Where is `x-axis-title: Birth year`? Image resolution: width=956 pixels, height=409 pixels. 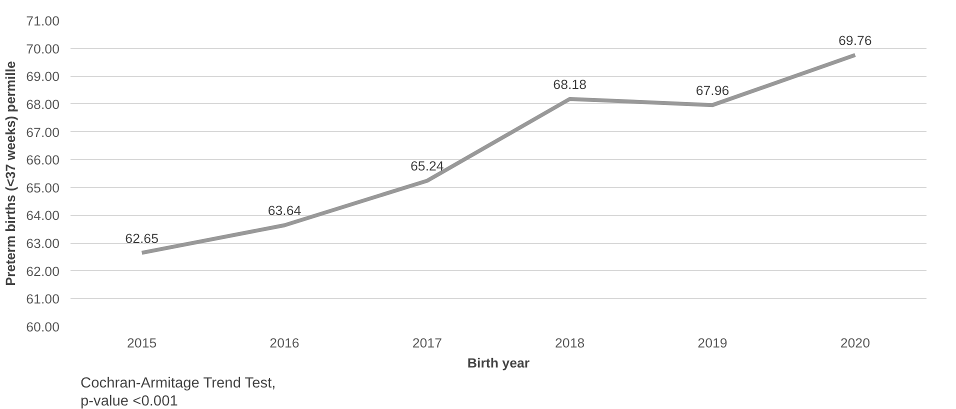
x-axis-title: Birth year is located at coordinates (498, 363).